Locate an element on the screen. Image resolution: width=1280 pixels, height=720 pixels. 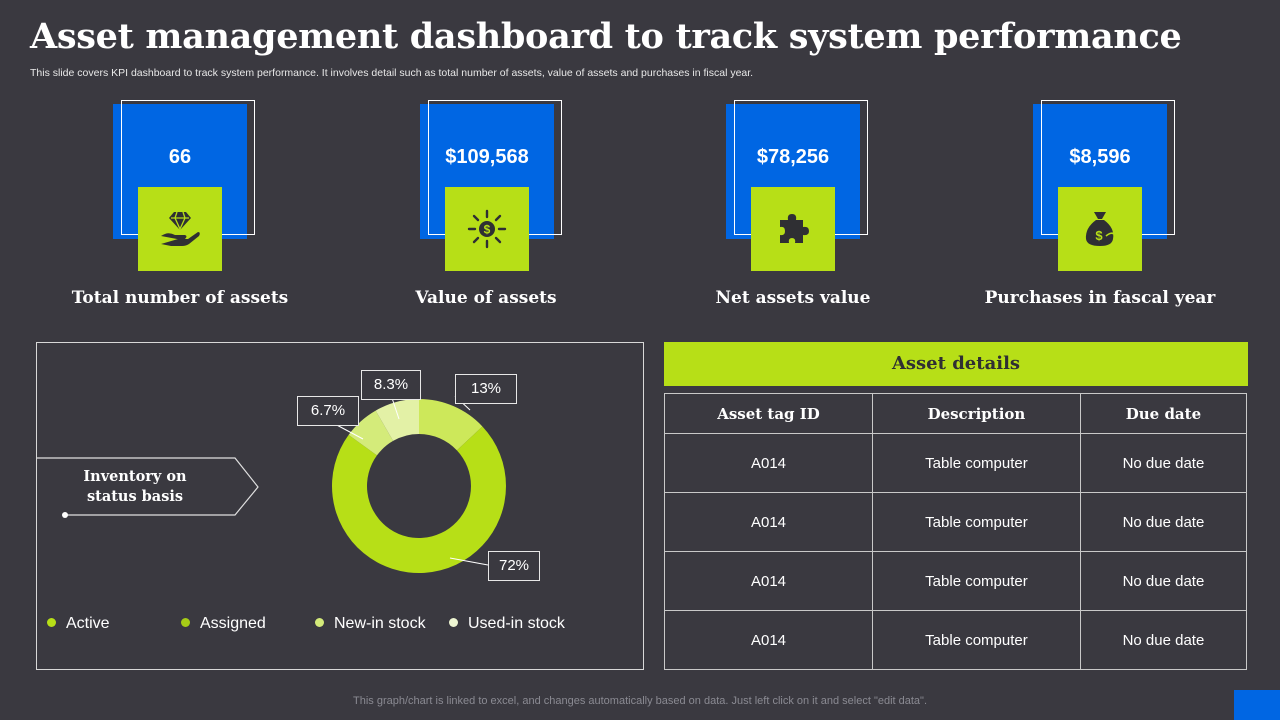
kpi-label-net-assets: Net assets value is located at coordinates (793, 298).